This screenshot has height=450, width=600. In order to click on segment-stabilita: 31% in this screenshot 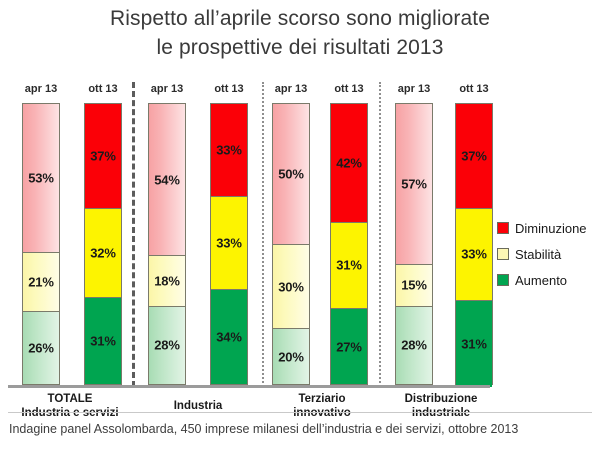, I will do `click(349, 265)`.